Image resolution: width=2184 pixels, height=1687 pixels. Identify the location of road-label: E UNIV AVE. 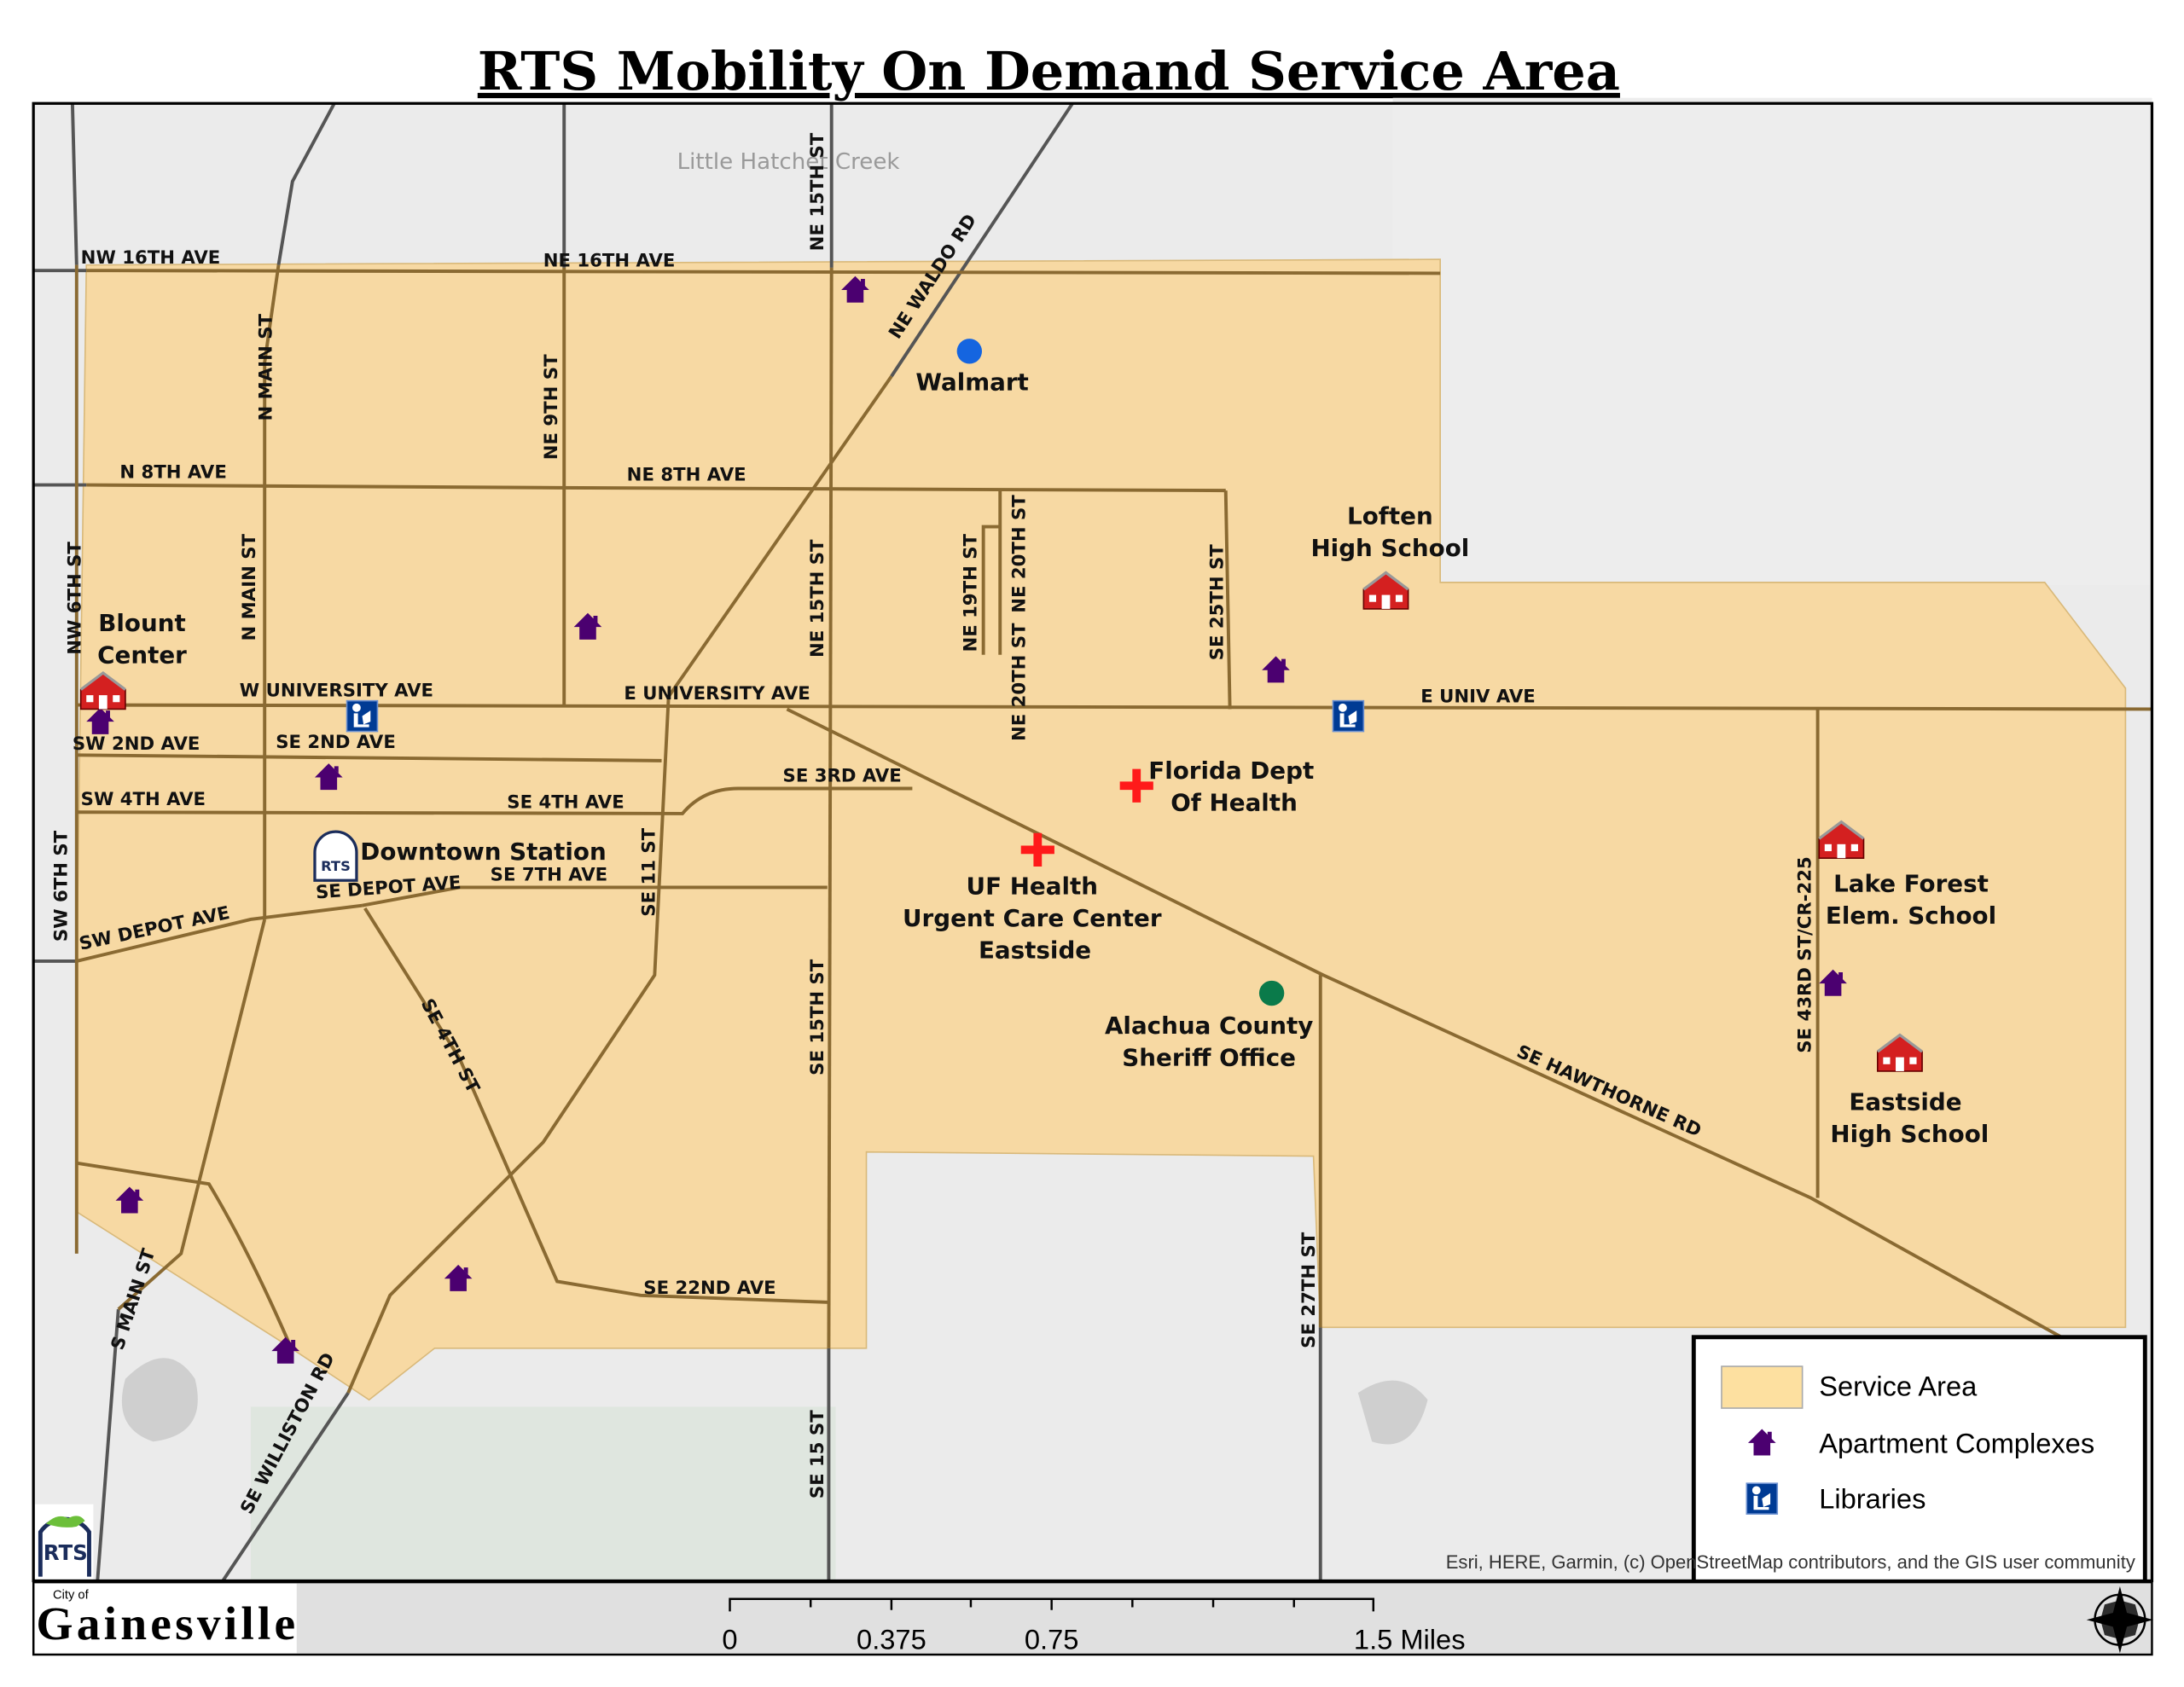
(1478, 696).